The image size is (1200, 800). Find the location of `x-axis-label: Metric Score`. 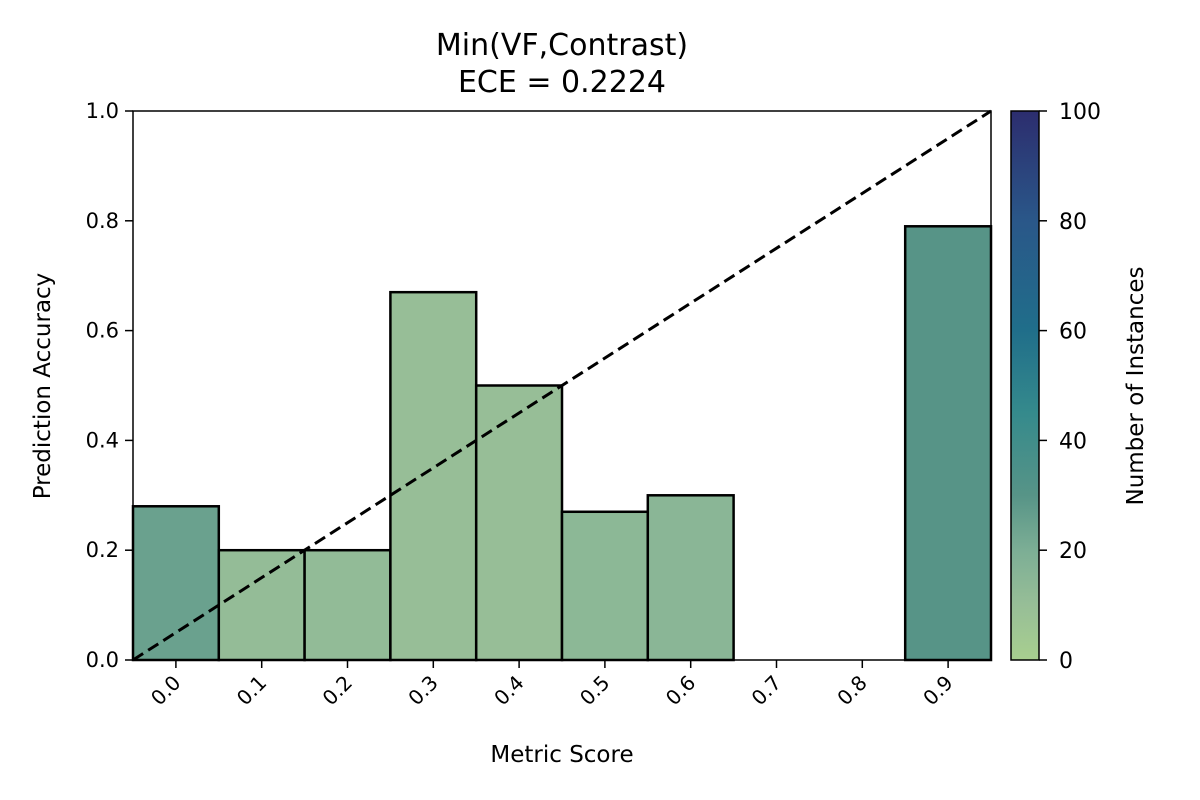

x-axis-label: Metric Score is located at coordinates (561, 755).